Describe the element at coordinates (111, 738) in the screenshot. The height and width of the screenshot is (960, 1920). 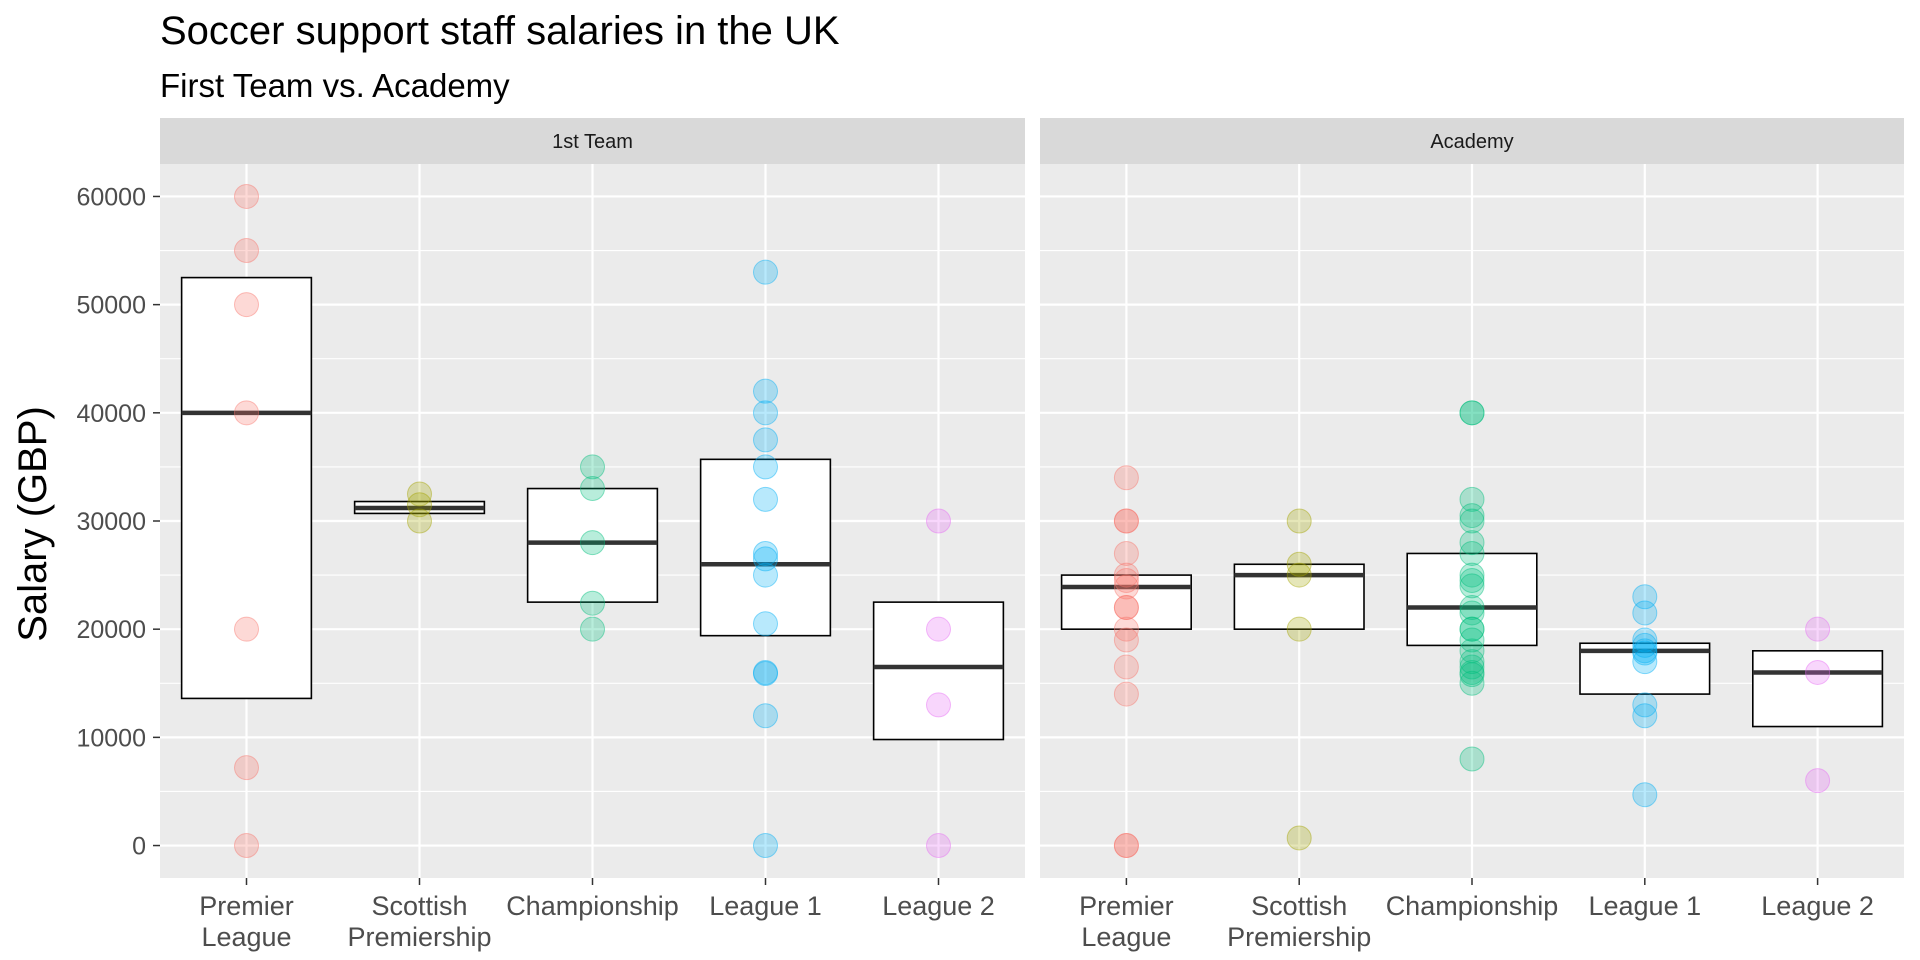
I see `y-tick-label: 10000` at that location.